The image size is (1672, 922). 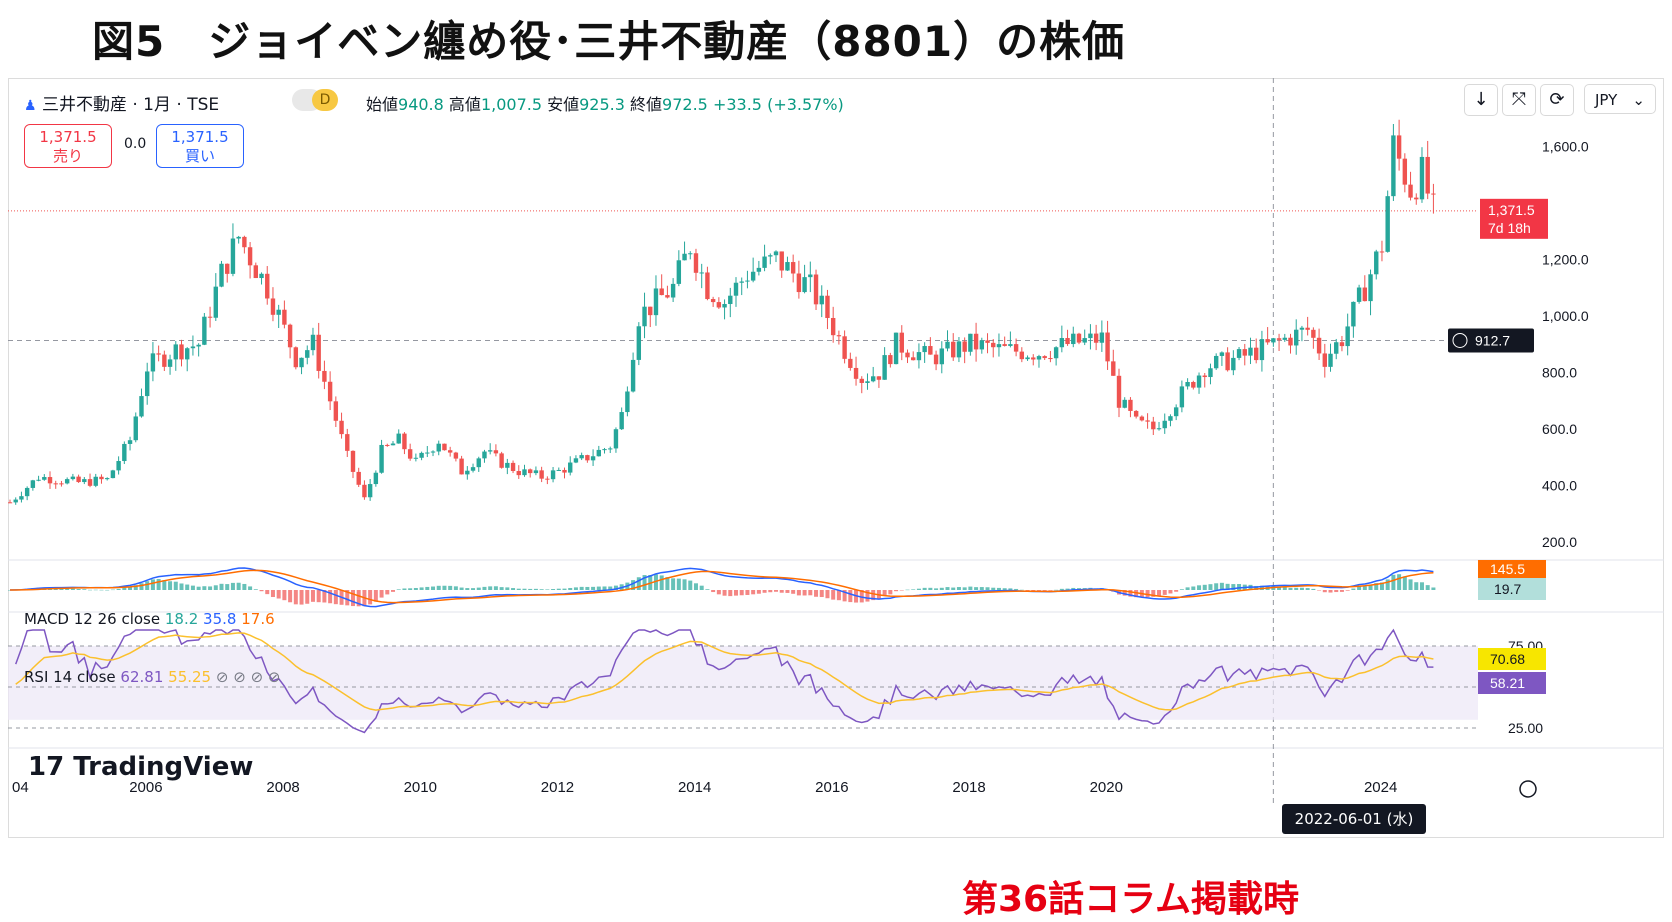 What do you see at coordinates (149, 619) in the screenshot?
I see `macd-legend: MACD 12 26 close 18.2 35.8 17.6` at bounding box center [149, 619].